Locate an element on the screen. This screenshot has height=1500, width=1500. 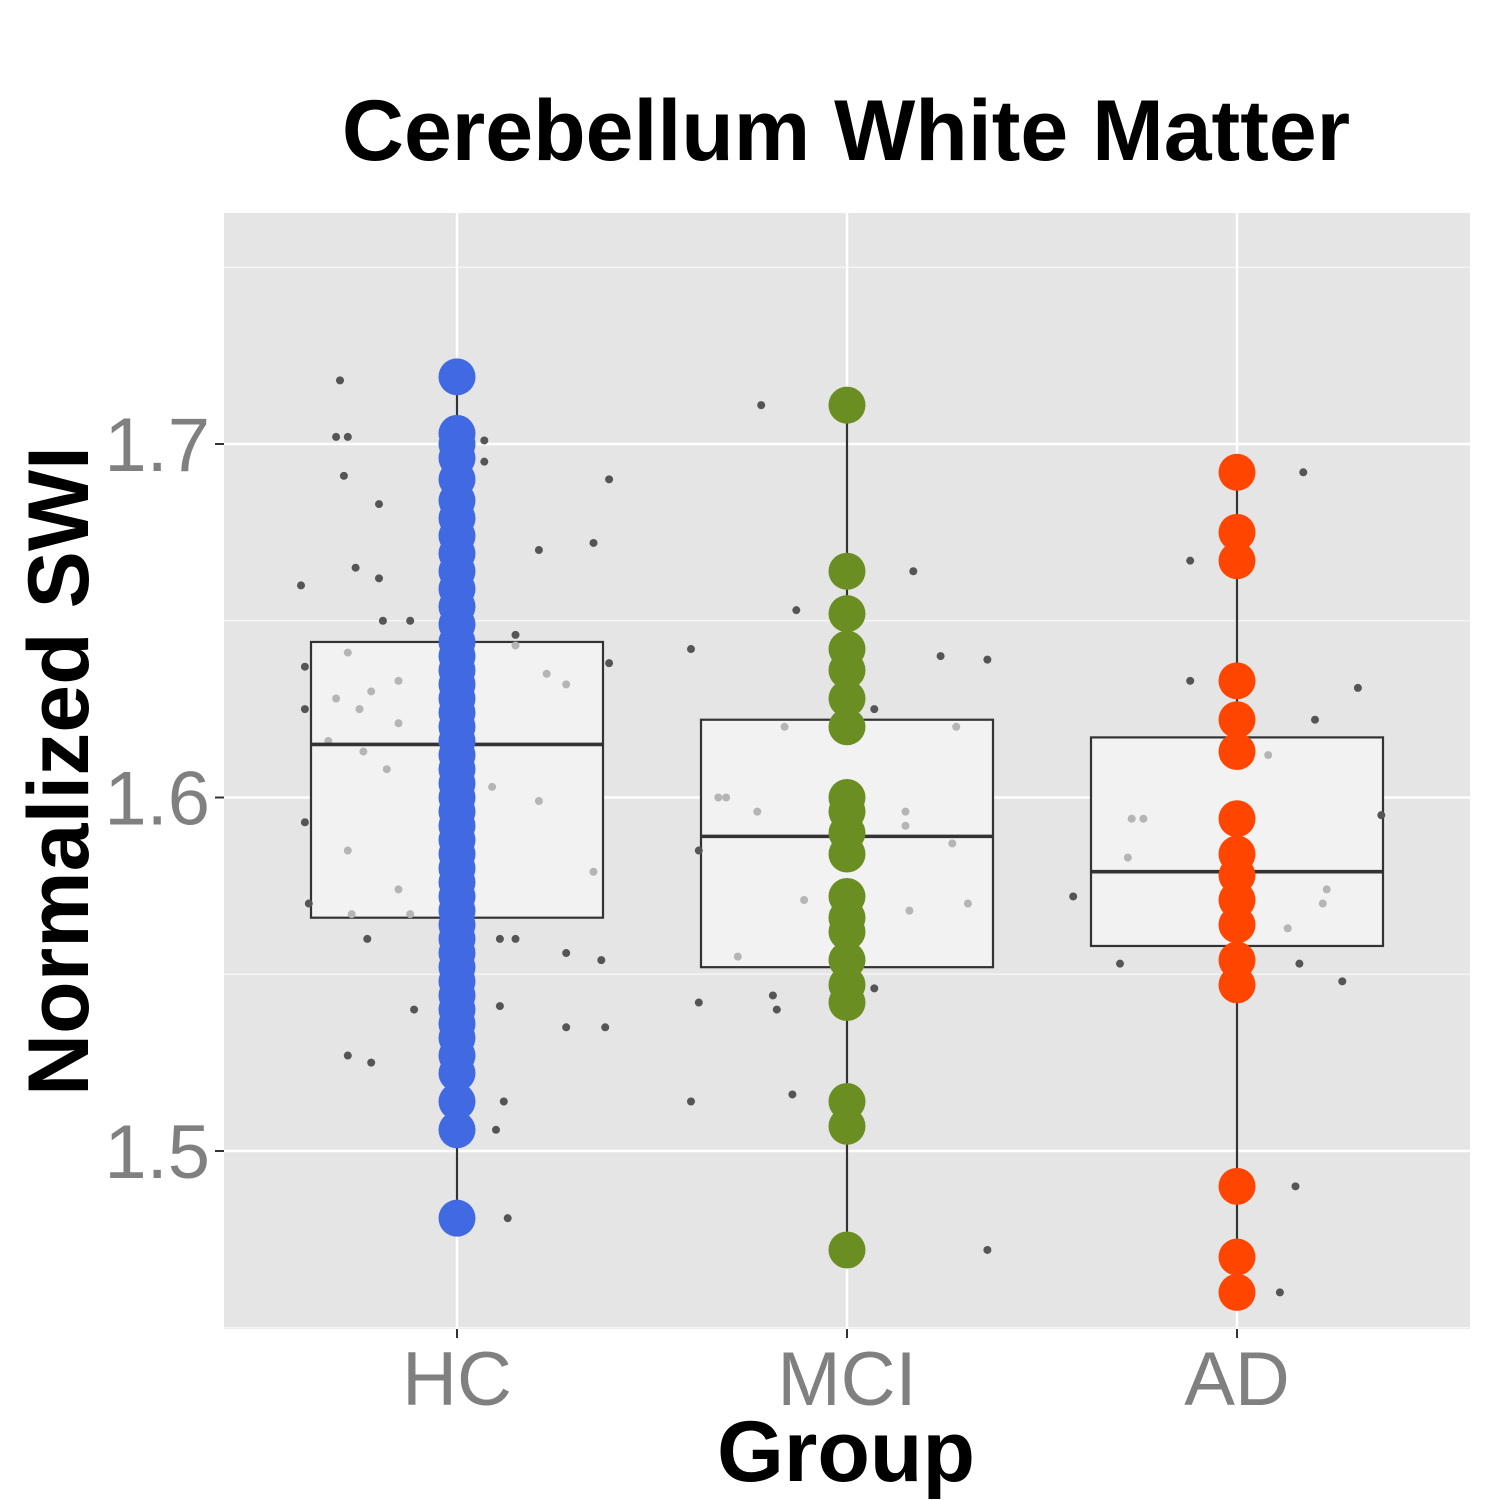
y-tick-label: 1.6 is located at coordinates (157, 799).